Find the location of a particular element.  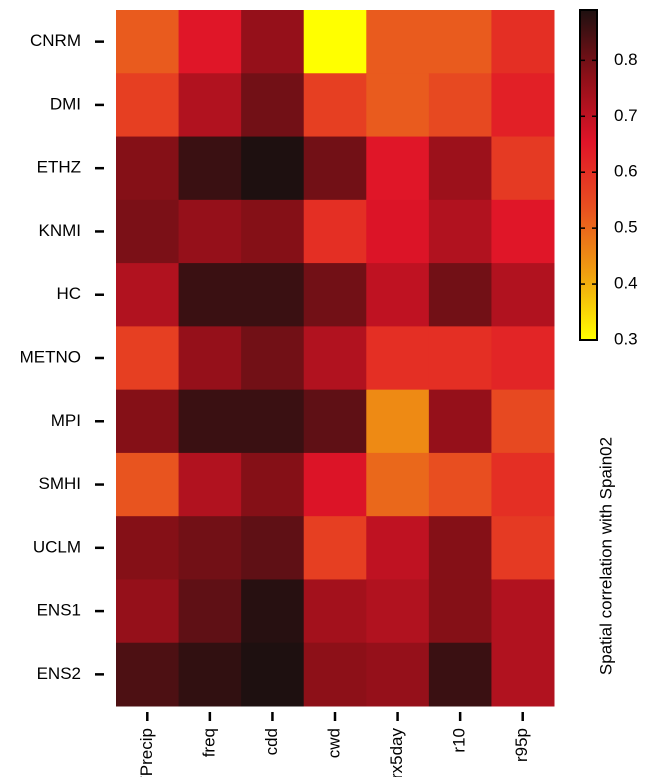

colorbar-label: Spatial correlation with Spain02 is located at coordinates (605, 556).